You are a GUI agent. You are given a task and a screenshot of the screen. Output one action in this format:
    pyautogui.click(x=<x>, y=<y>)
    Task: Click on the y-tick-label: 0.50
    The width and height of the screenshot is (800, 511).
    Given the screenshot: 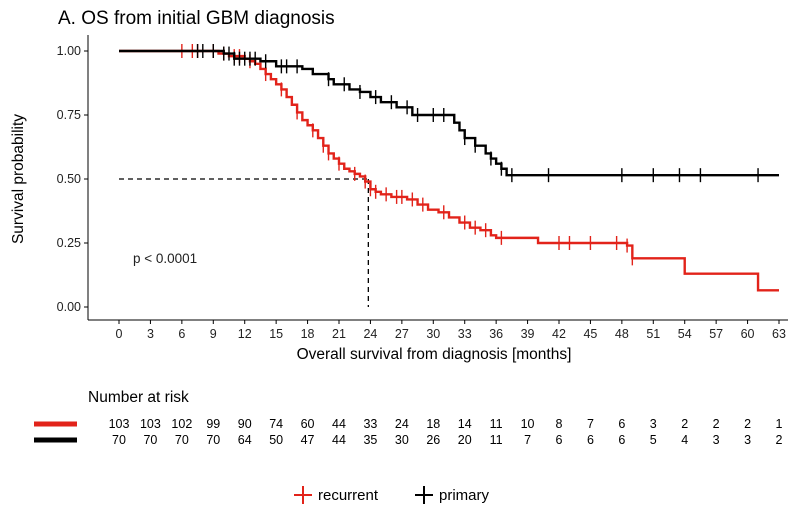 What is the action you would take?
    pyautogui.click(x=69, y=179)
    